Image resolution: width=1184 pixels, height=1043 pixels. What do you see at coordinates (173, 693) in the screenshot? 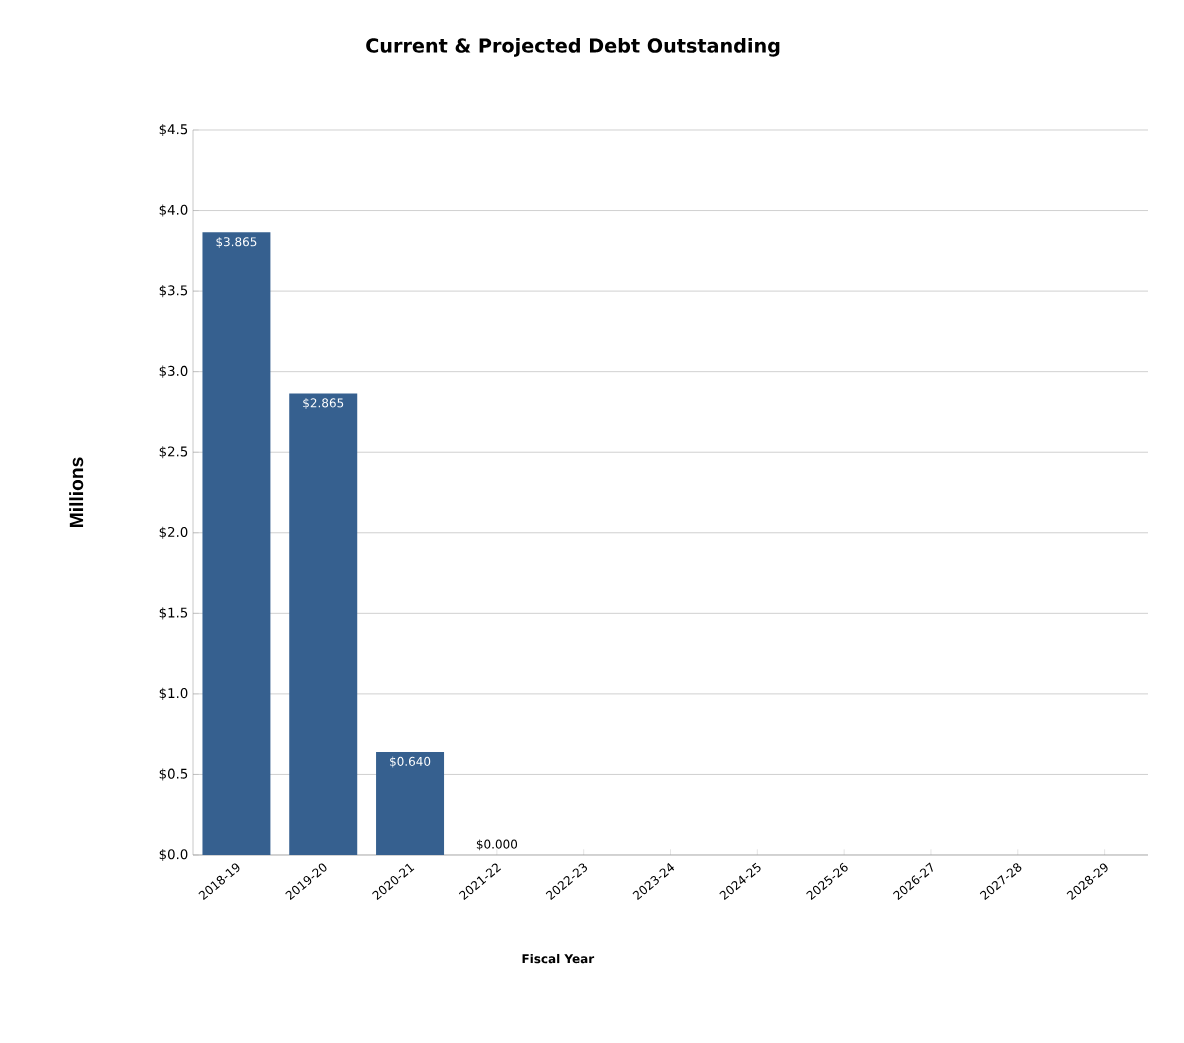
I see `y-tick-label: $1.0` at bounding box center [173, 693].